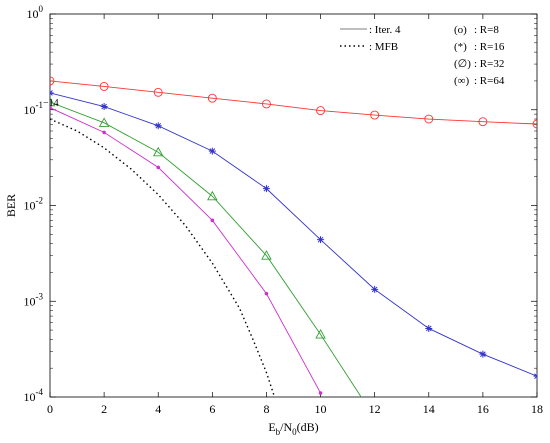 The height and width of the screenshot is (443, 550). What do you see at coordinates (460, 30) in the screenshot?
I see `legend-marker-symbol: (o)` at bounding box center [460, 30].